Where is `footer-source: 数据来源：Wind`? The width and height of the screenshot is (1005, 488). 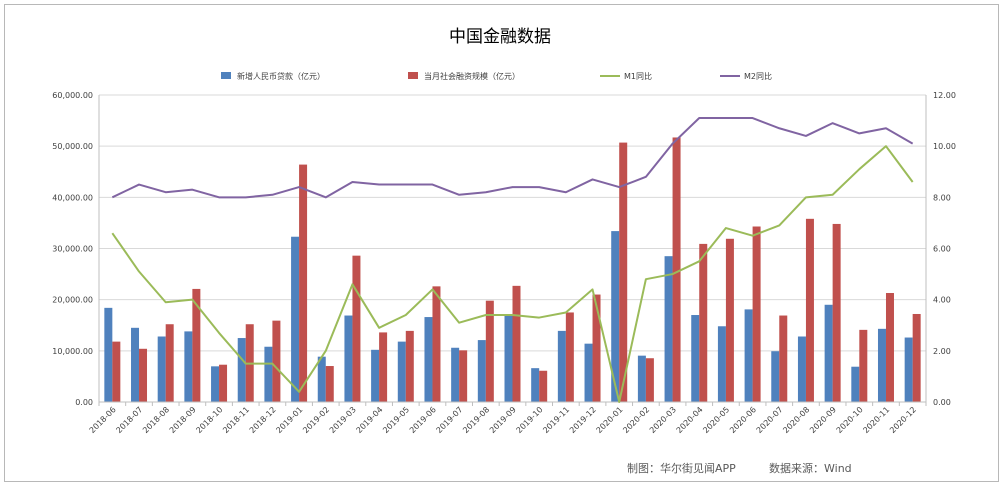 footer-source: 数据来源：Wind is located at coordinates (810, 468).